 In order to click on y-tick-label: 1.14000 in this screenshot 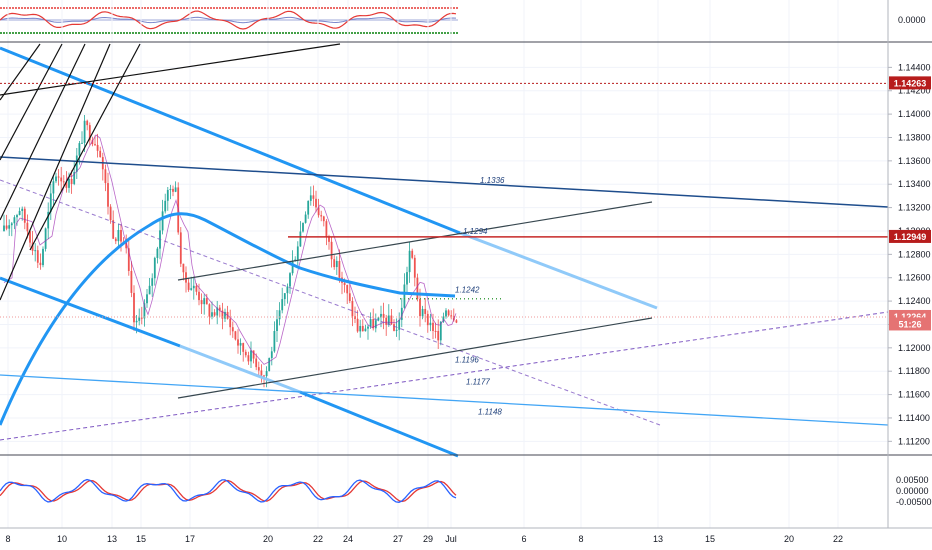, I will do `click(914, 114)`.